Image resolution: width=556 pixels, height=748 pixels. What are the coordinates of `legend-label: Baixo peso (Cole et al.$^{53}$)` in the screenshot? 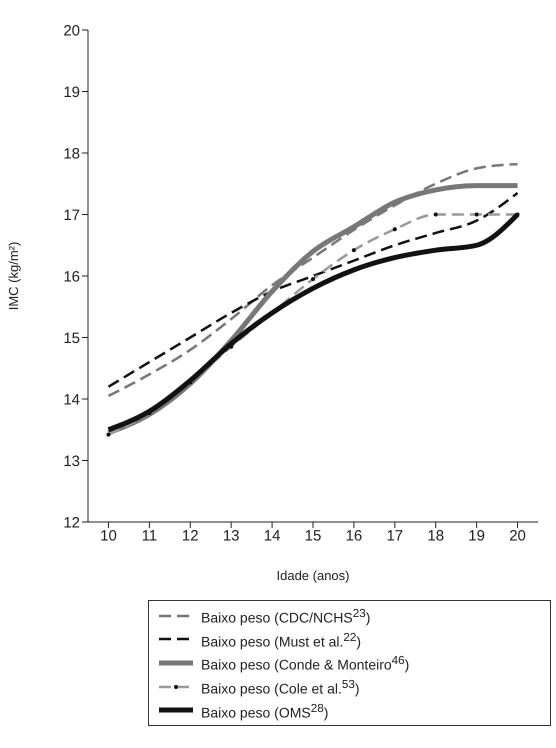 It's located at (280, 687).